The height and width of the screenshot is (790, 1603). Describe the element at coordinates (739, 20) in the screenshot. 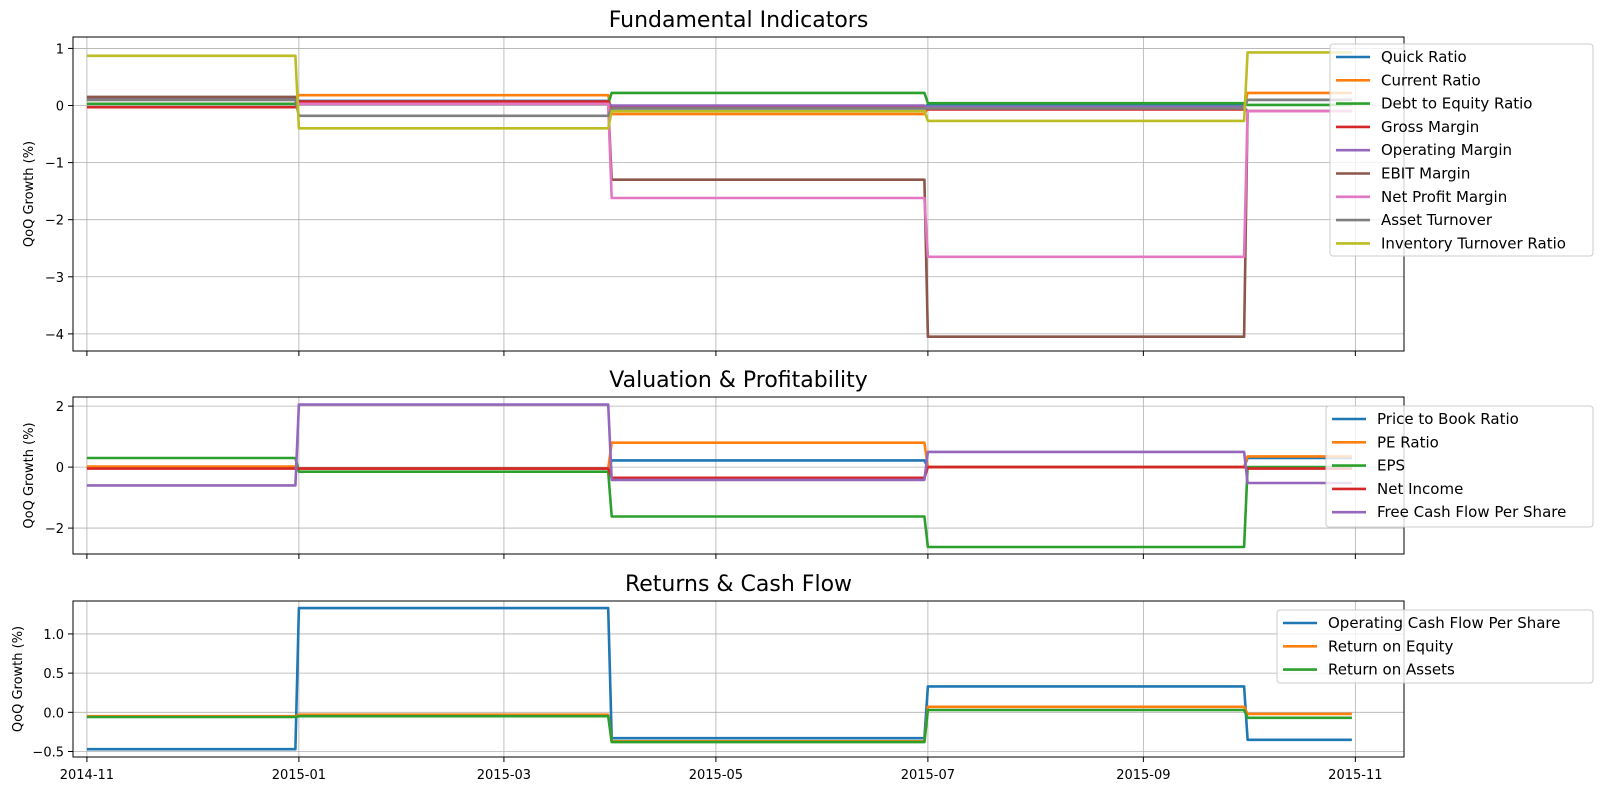

I see `chart-title: Fundamental Indicators` at that location.